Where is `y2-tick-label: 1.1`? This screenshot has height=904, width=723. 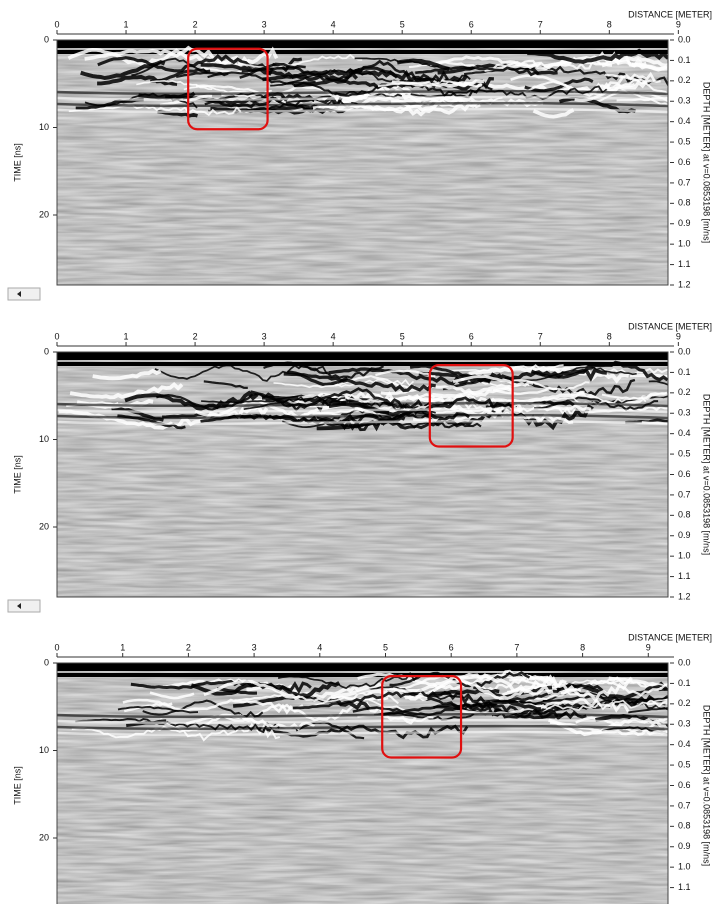
y2-tick-label: 1.1 is located at coordinates (684, 576).